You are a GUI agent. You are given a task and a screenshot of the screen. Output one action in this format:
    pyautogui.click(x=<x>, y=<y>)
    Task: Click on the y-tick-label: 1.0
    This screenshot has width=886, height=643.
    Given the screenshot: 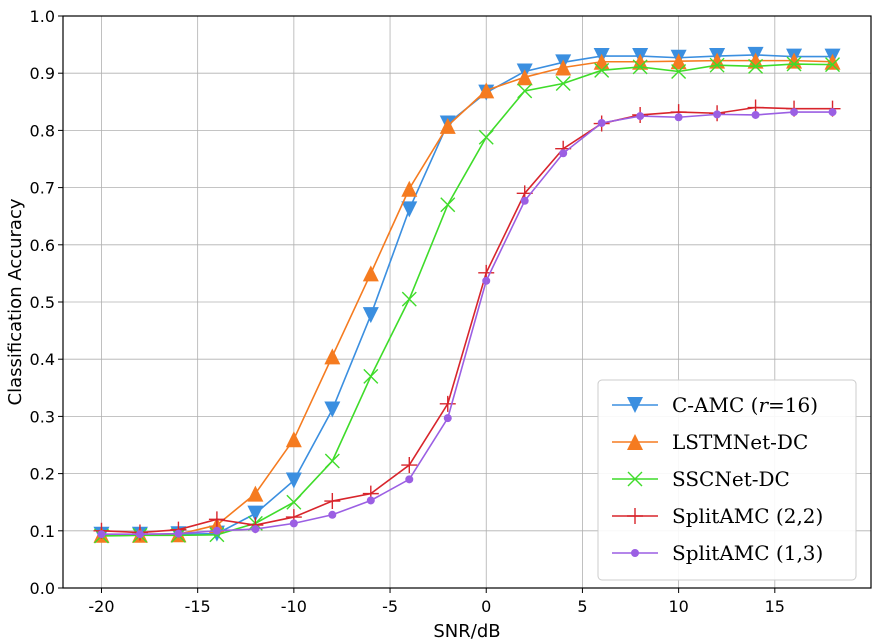 What is the action you would take?
    pyautogui.click(x=42, y=16)
    